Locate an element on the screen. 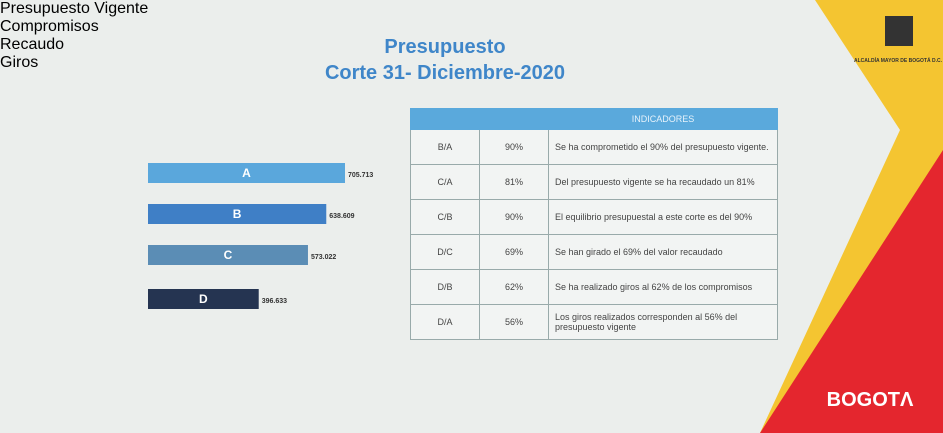 The height and width of the screenshot is (433, 943). title: Presupuesto is located at coordinates (445, 47).